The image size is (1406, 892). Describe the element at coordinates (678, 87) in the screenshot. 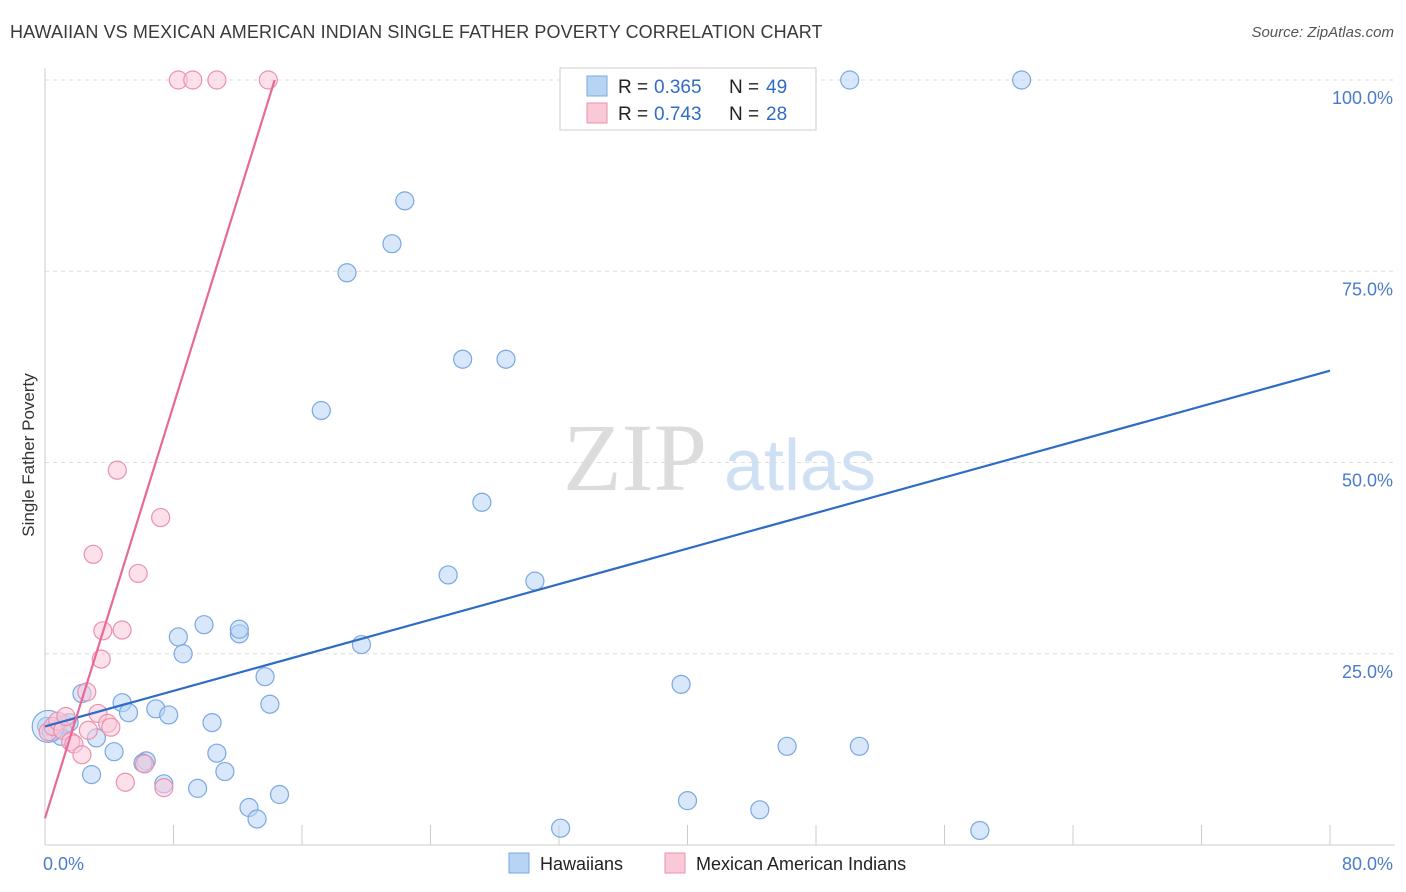

I see `legend-r-value-1: 0.365` at that location.